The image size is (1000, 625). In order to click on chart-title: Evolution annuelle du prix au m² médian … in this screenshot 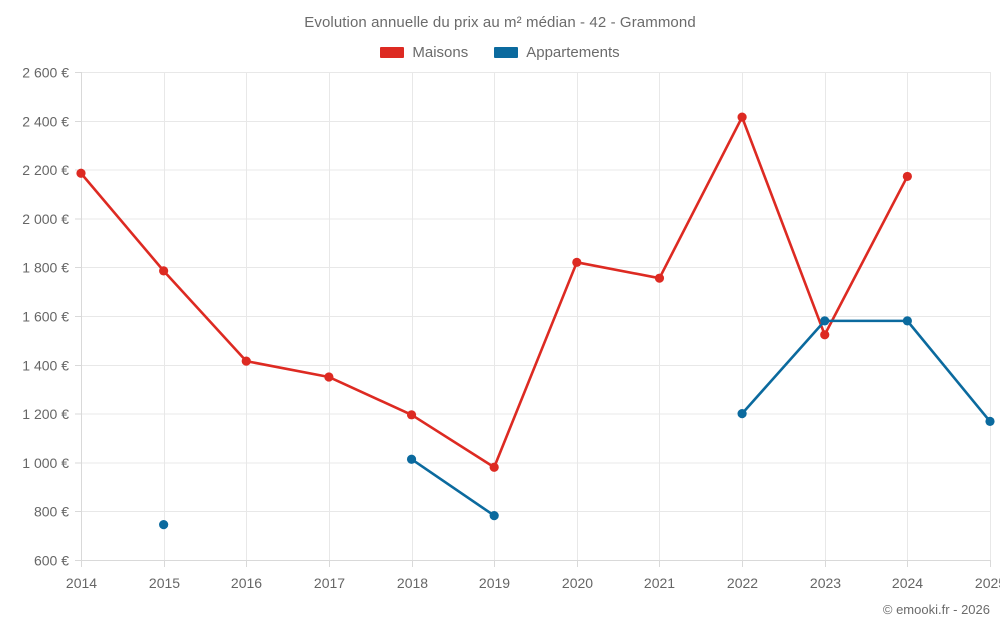, I will do `click(500, 22)`.